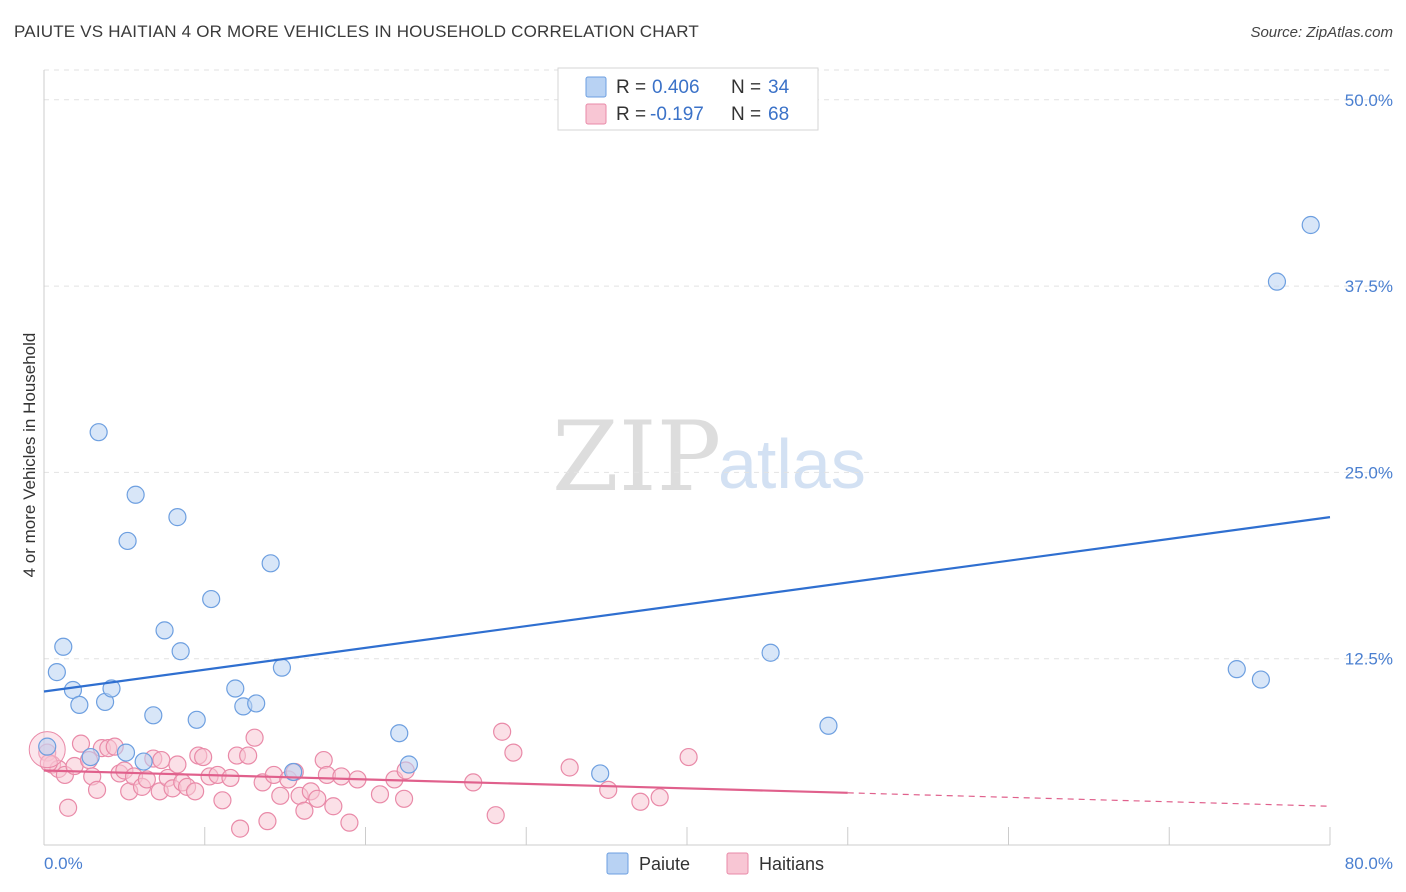 The height and width of the screenshot is (892, 1406). What do you see at coordinates (746, 87) in the screenshot?
I see `legend-paiute-n-label: N =` at bounding box center [746, 87].